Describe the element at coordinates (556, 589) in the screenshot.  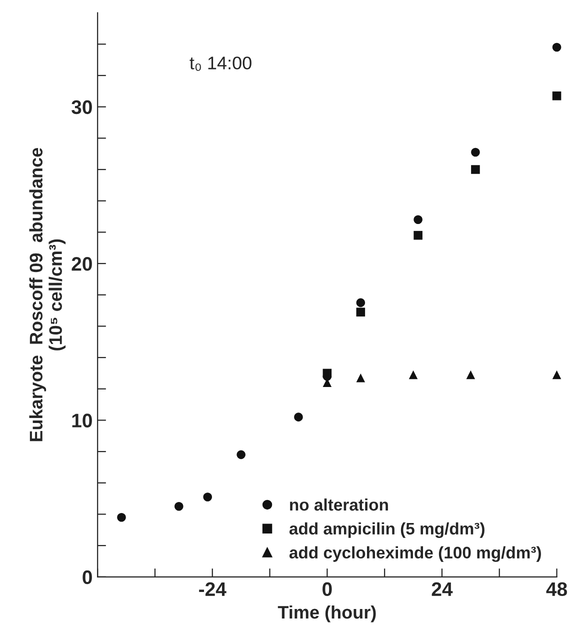
I see `x-tick-label: 48` at that location.